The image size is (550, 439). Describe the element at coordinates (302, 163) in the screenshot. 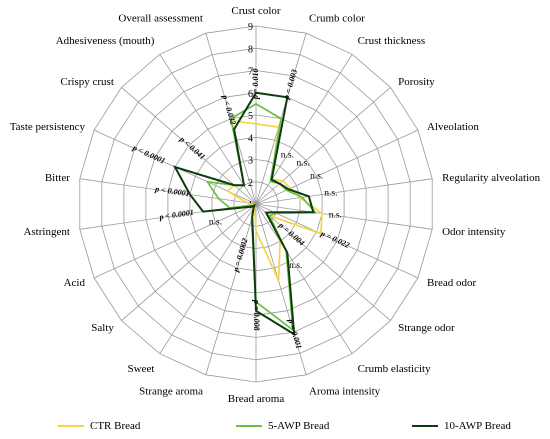

I see `annotation-3: n.s.` at that location.